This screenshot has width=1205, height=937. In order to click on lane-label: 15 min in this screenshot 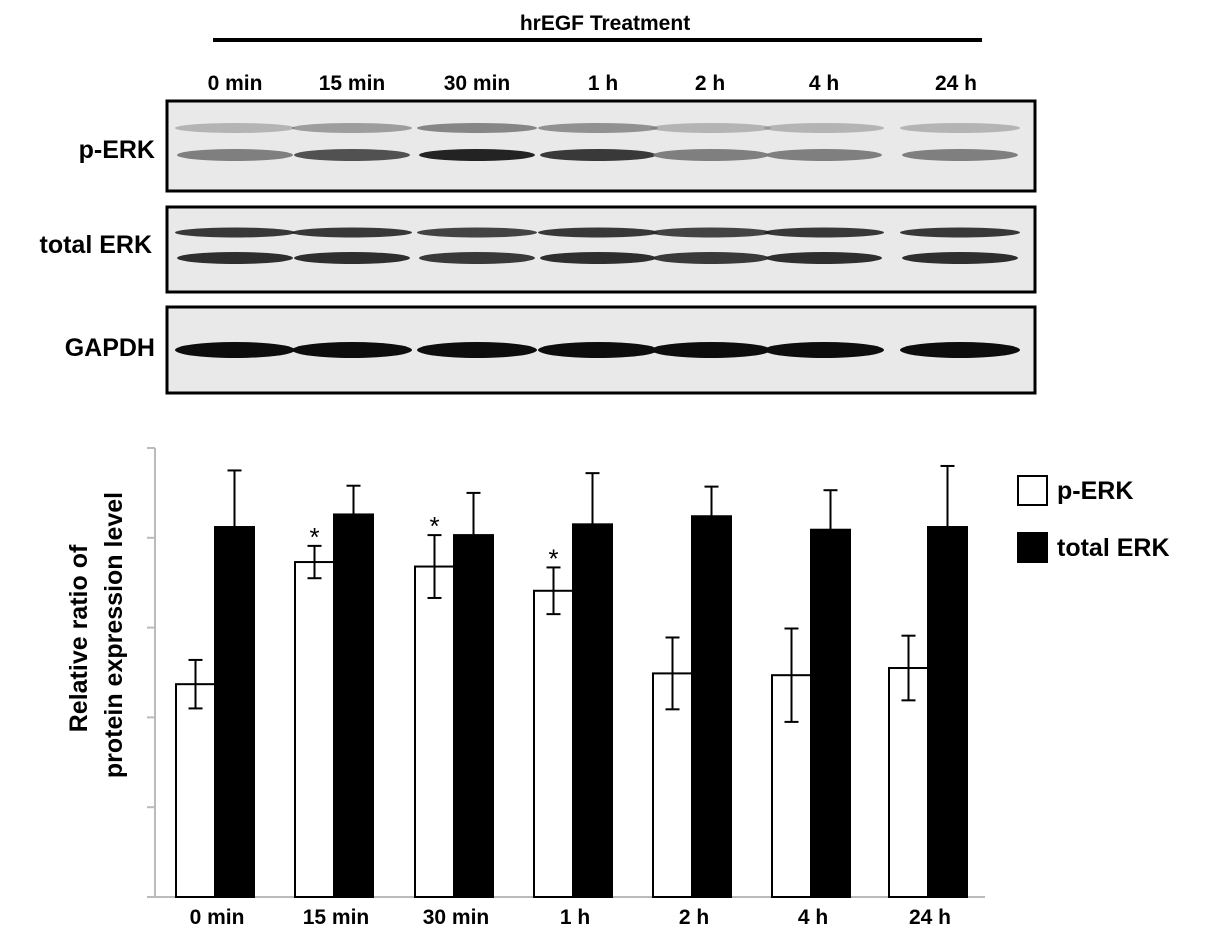, I will do `click(352, 83)`.